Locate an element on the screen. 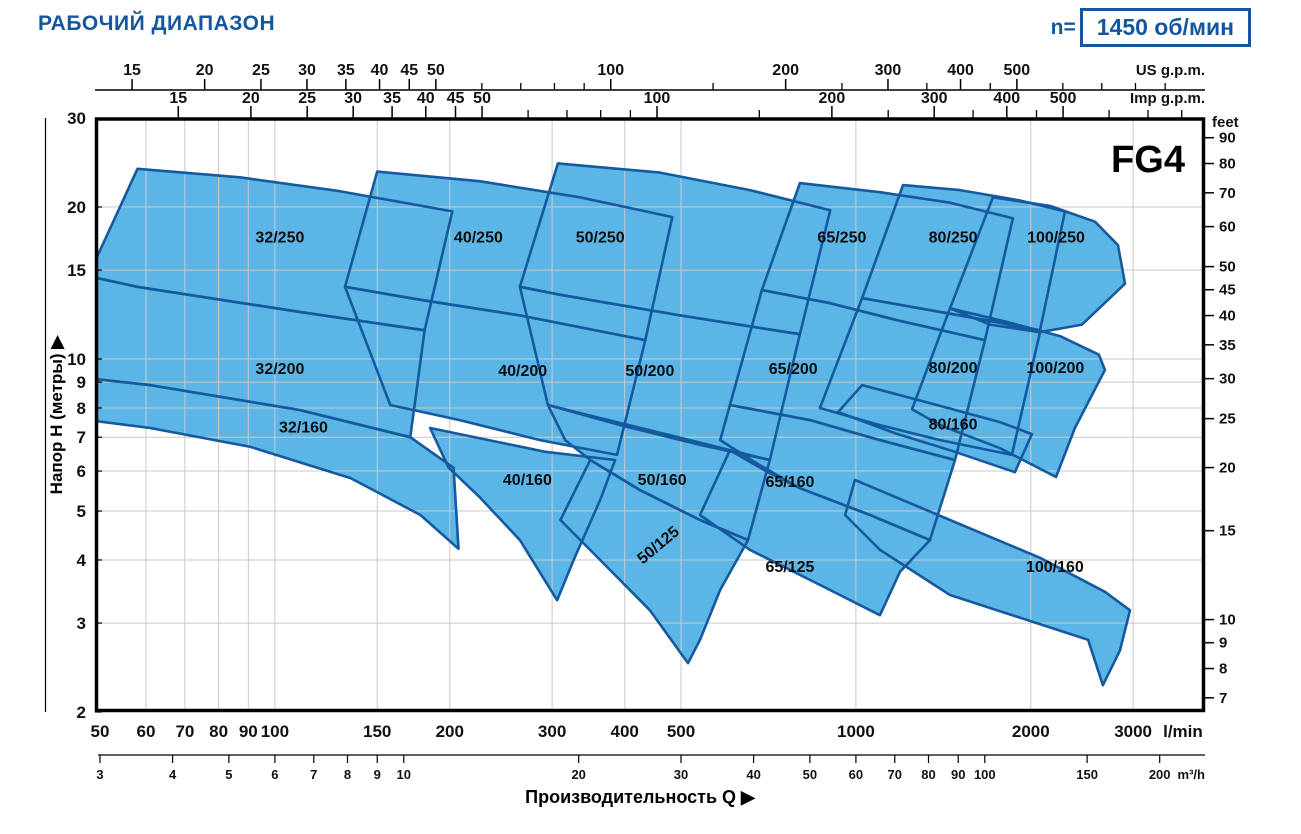  tick-label-imp: 20 is located at coordinates (251, 98).